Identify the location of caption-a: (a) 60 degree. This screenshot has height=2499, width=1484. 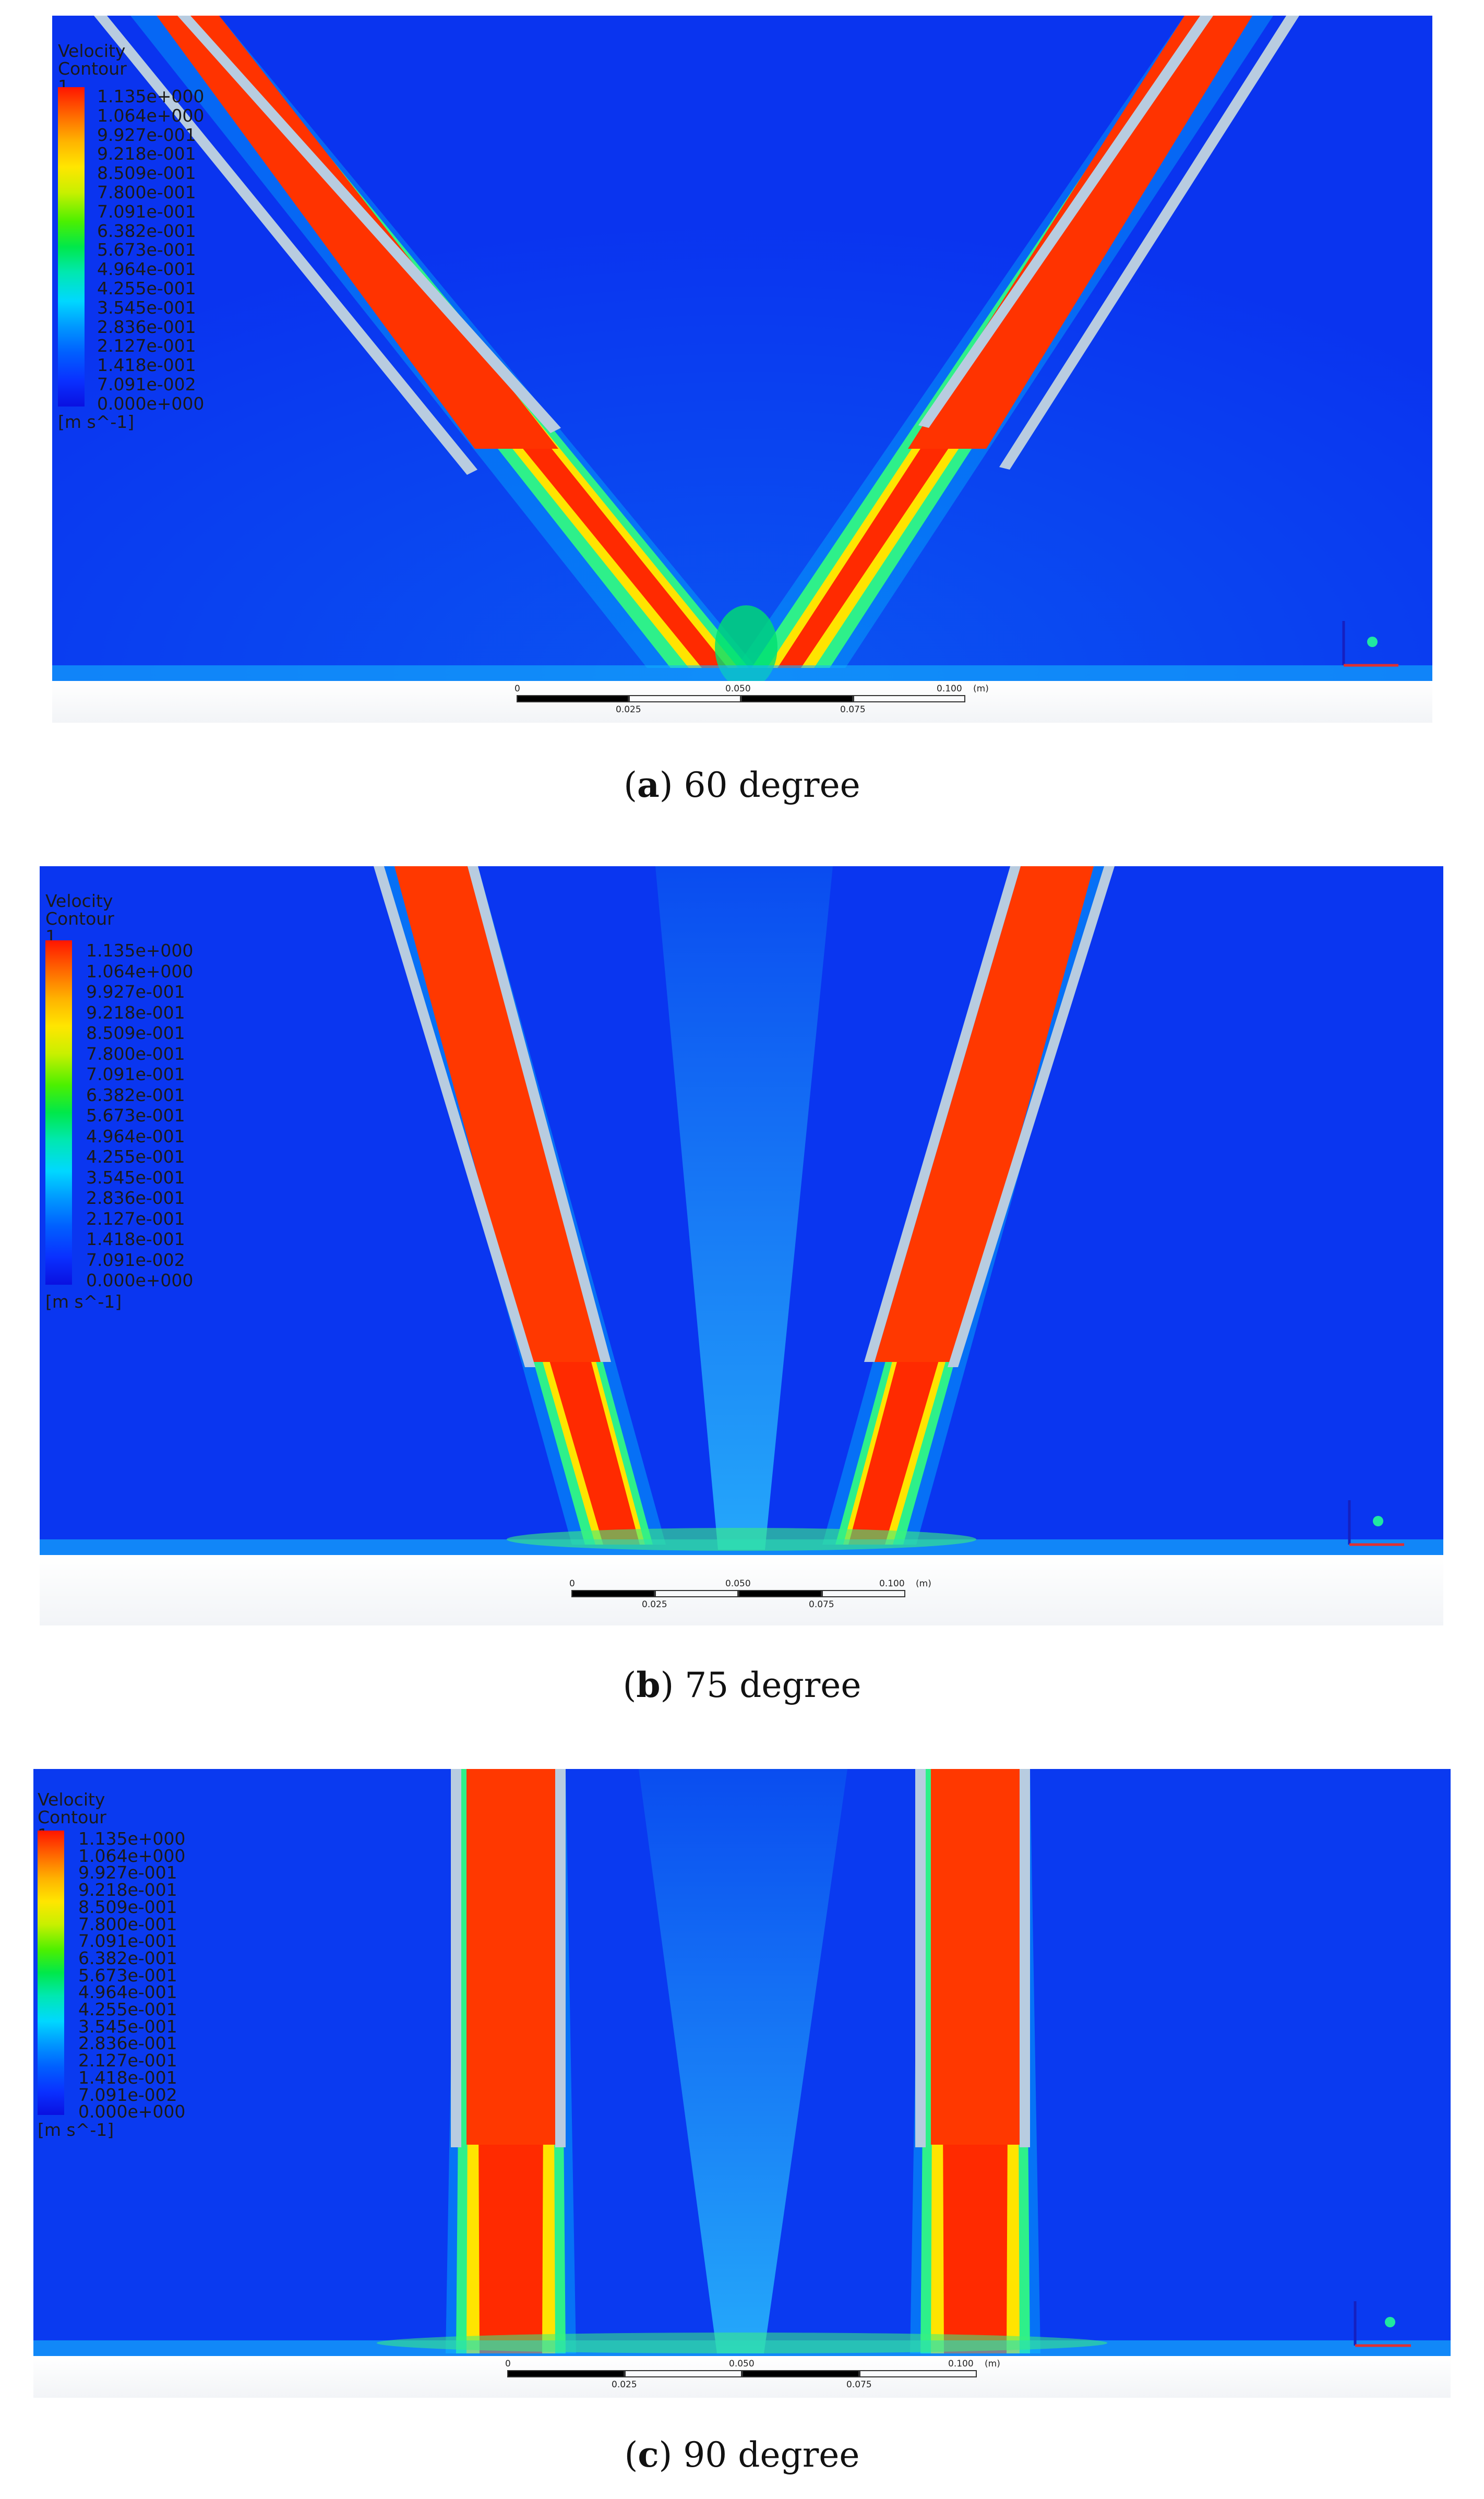
(742, 784).